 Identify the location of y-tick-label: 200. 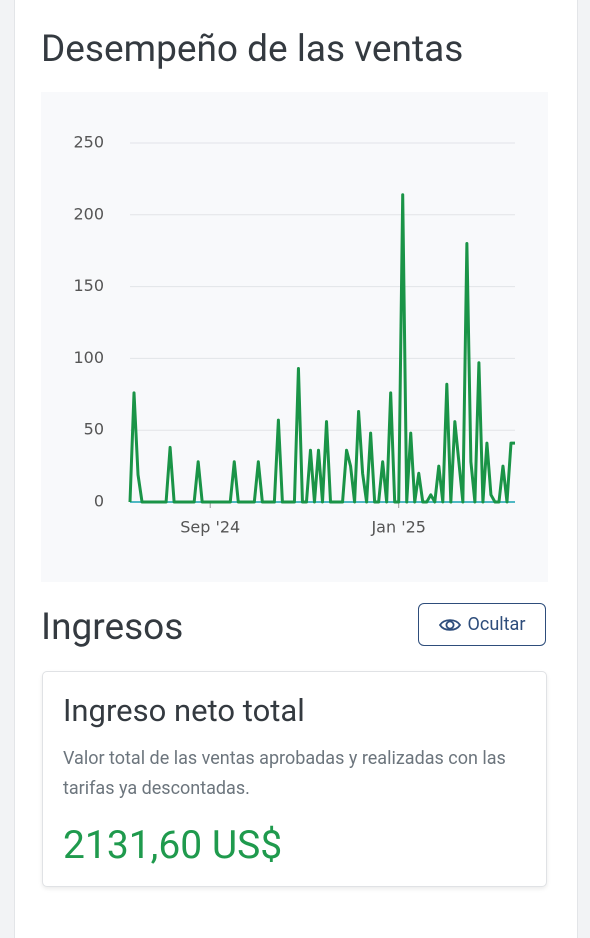
(88, 213).